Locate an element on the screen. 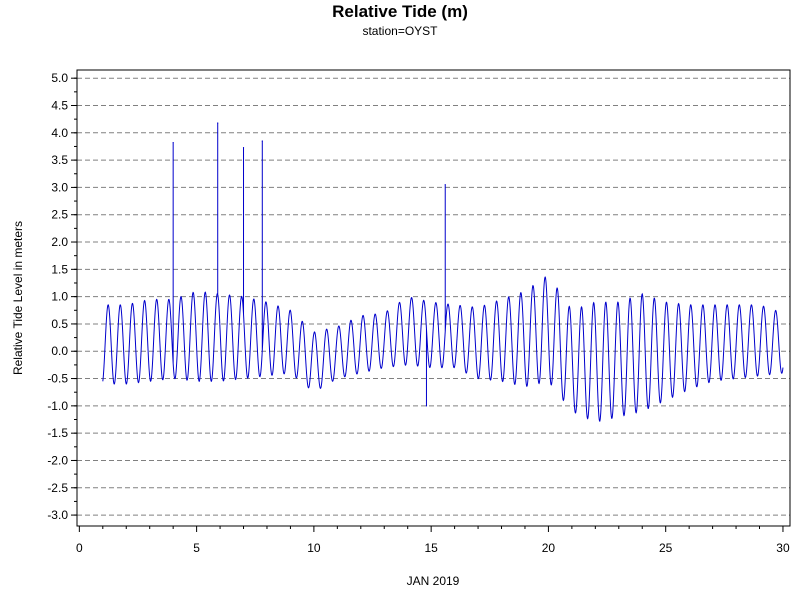 This screenshot has height=600, width=800. x-tick-label: 25 is located at coordinates (666, 548).